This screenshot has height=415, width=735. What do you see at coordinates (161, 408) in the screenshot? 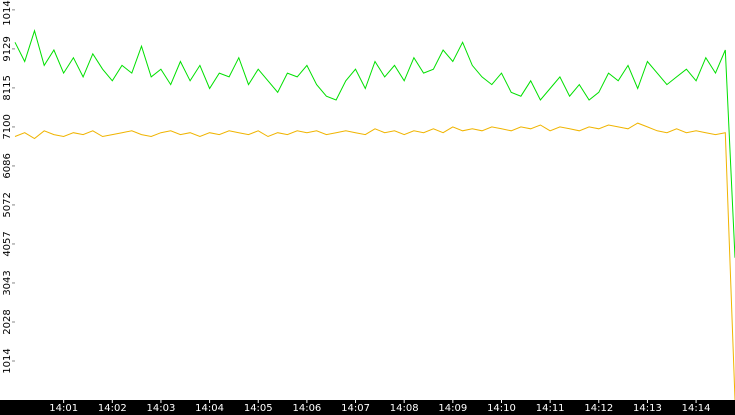
I see `x-tick-label: 14:03` at bounding box center [161, 408].